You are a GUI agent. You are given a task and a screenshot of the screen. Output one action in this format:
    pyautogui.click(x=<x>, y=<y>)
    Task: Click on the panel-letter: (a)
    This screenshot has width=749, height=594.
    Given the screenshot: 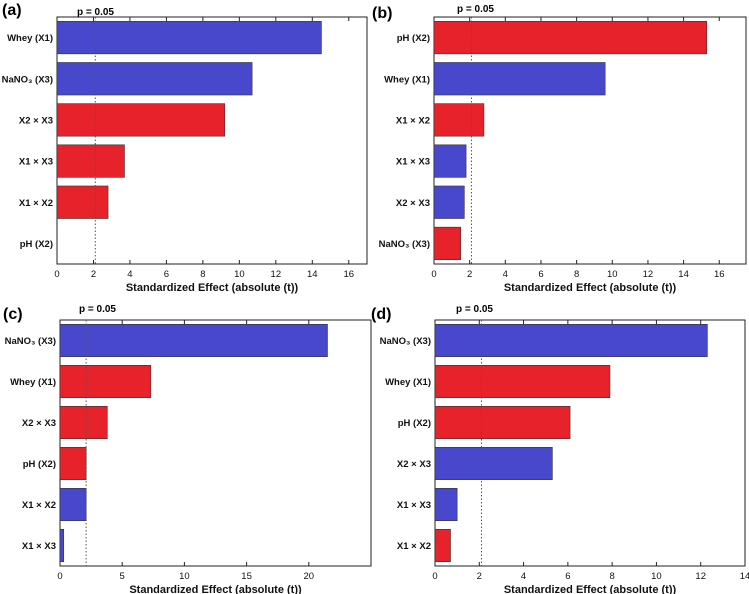 What is the action you would take?
    pyautogui.click(x=12, y=10)
    